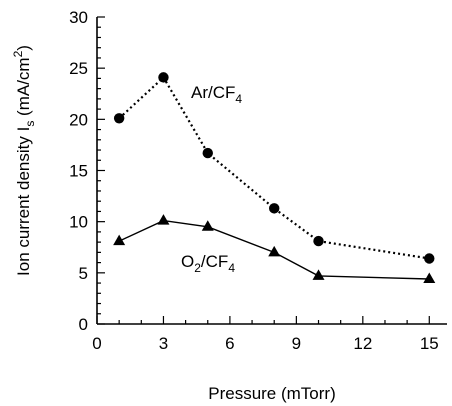  I want to click on x-tick-label: 0, so click(96, 343).